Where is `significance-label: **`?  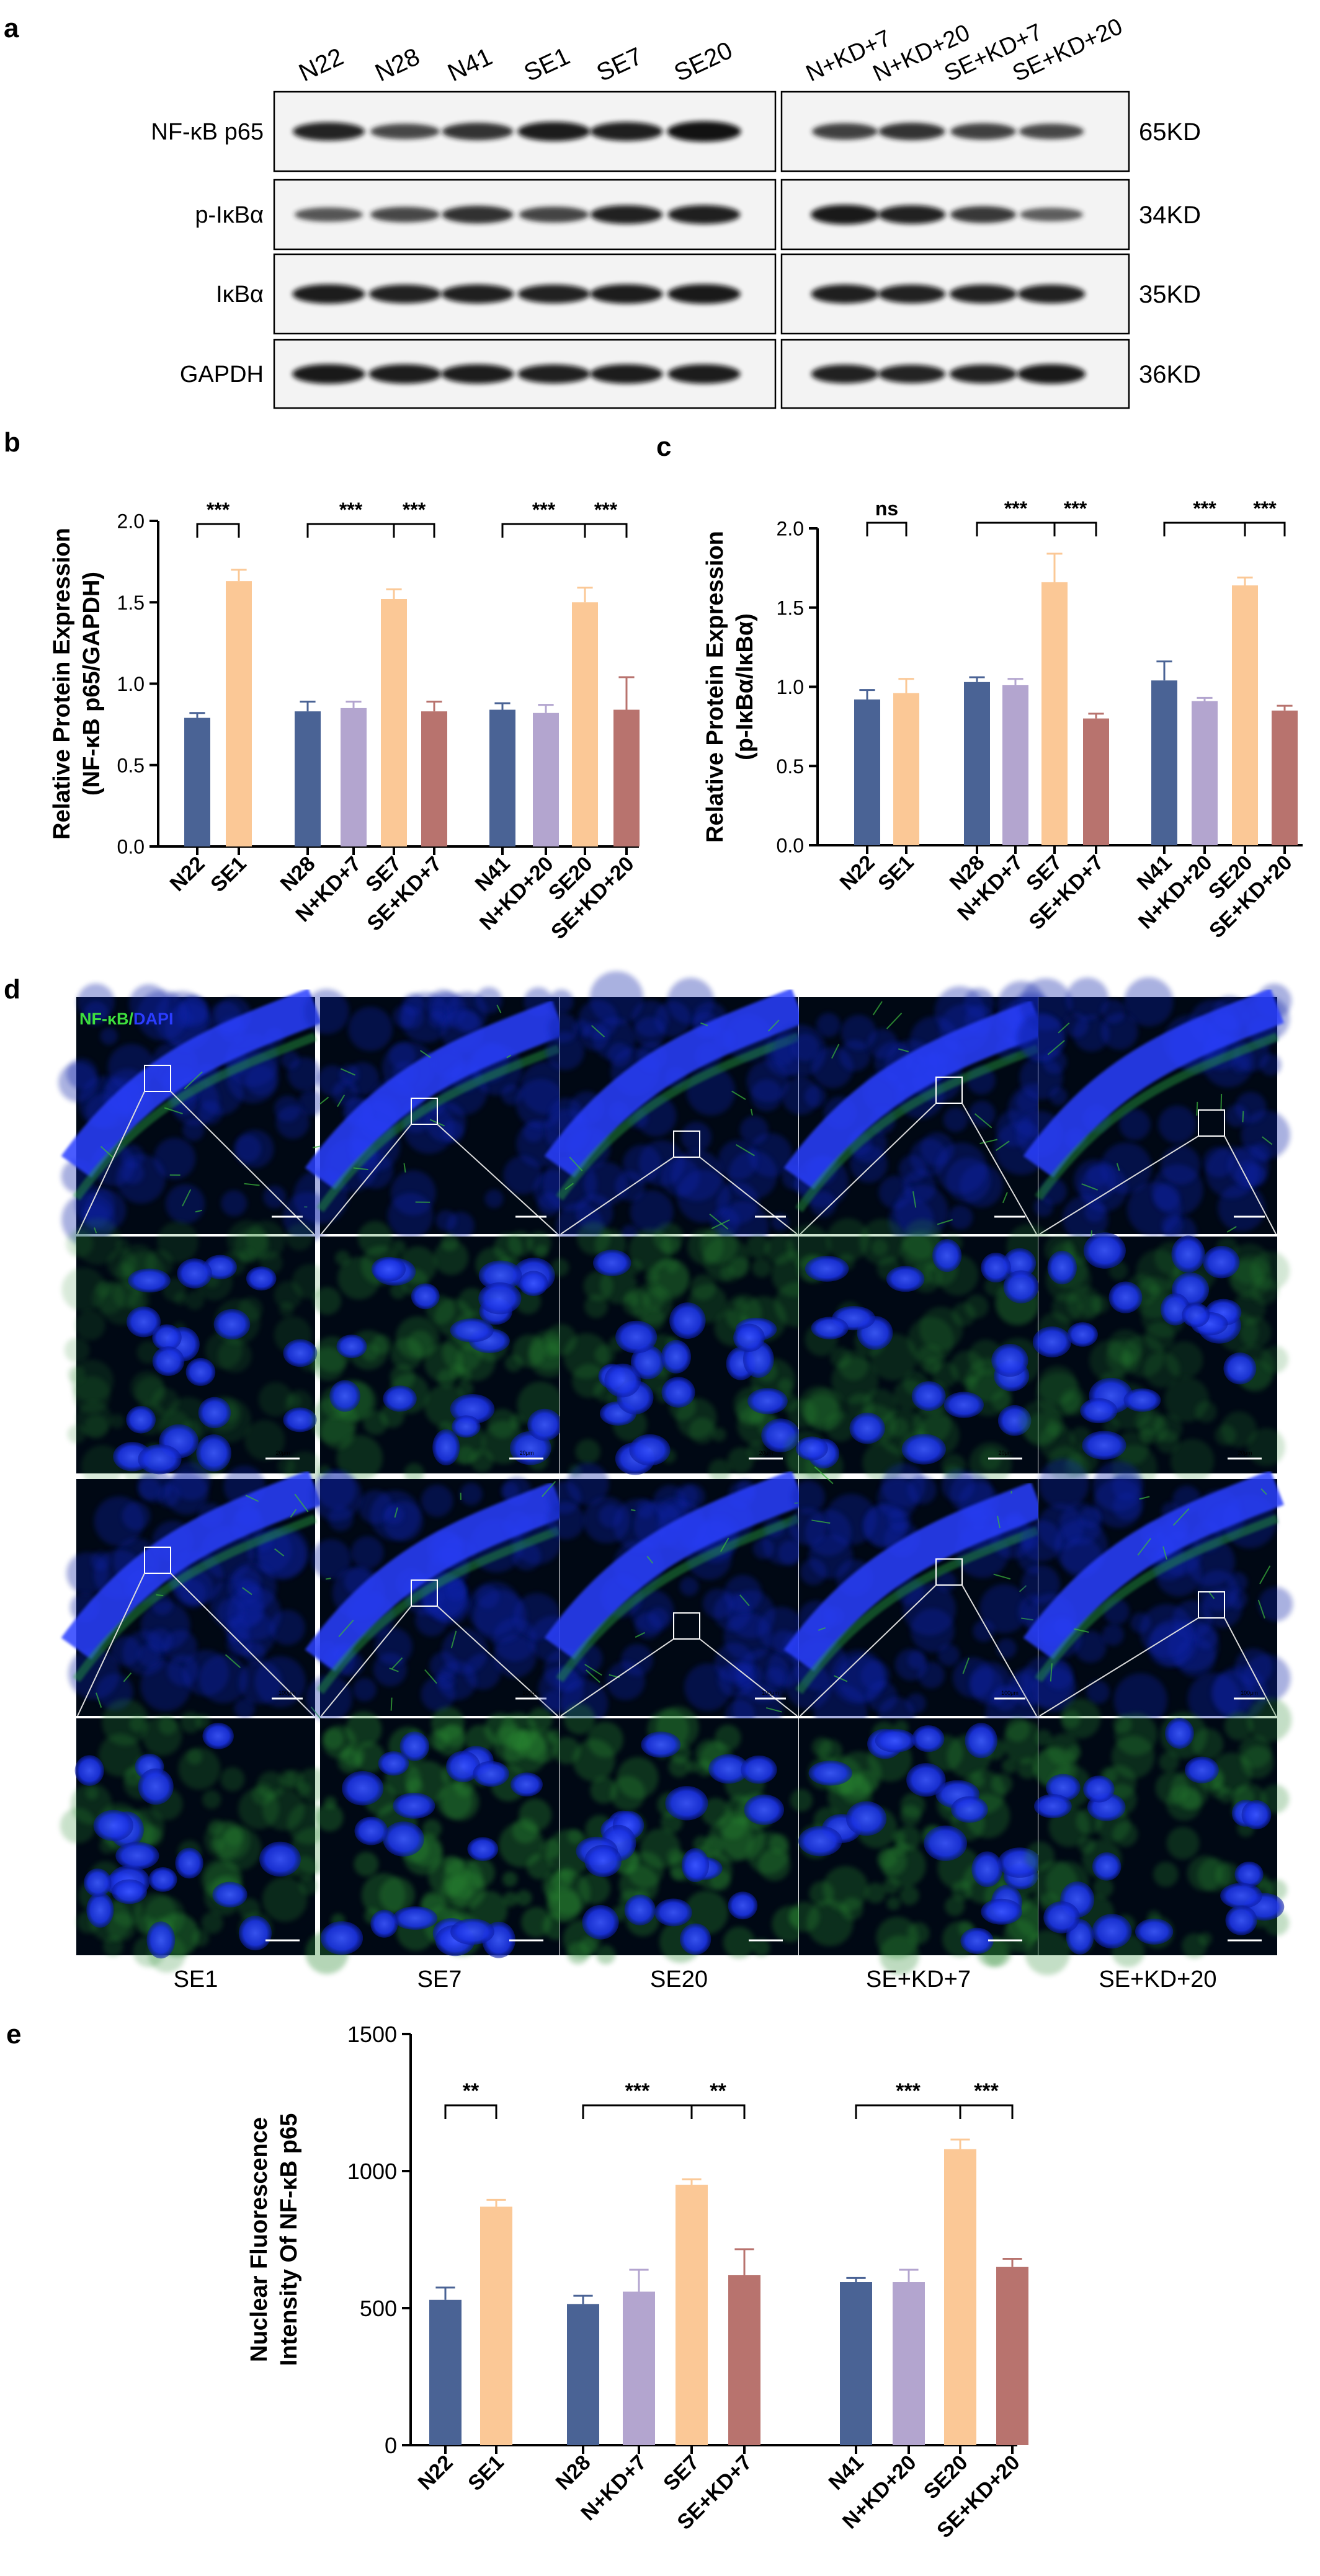
significance-label: ** is located at coordinates (718, 2091).